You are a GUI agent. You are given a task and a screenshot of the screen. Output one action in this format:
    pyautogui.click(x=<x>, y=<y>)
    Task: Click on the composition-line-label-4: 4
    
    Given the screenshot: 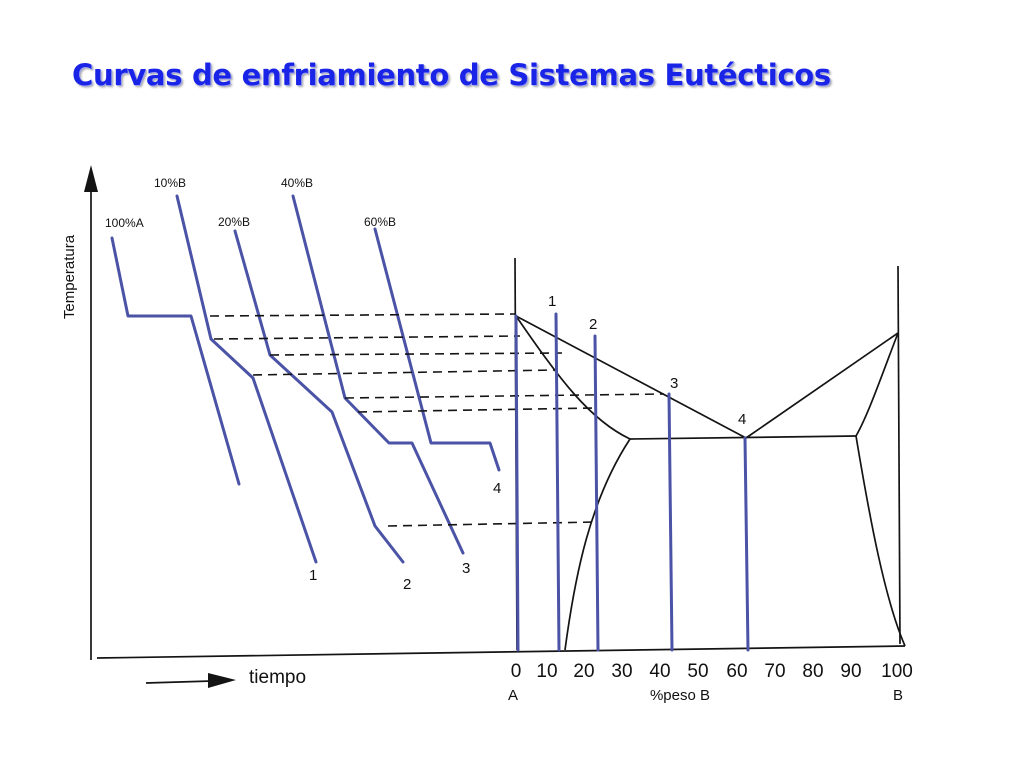 What is the action you would take?
    pyautogui.click(x=742, y=419)
    